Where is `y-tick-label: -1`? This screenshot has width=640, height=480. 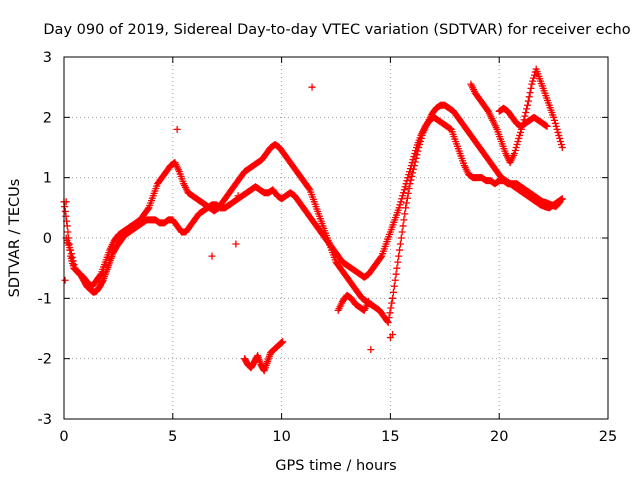 y-tick-label: -1 is located at coordinates (45, 299).